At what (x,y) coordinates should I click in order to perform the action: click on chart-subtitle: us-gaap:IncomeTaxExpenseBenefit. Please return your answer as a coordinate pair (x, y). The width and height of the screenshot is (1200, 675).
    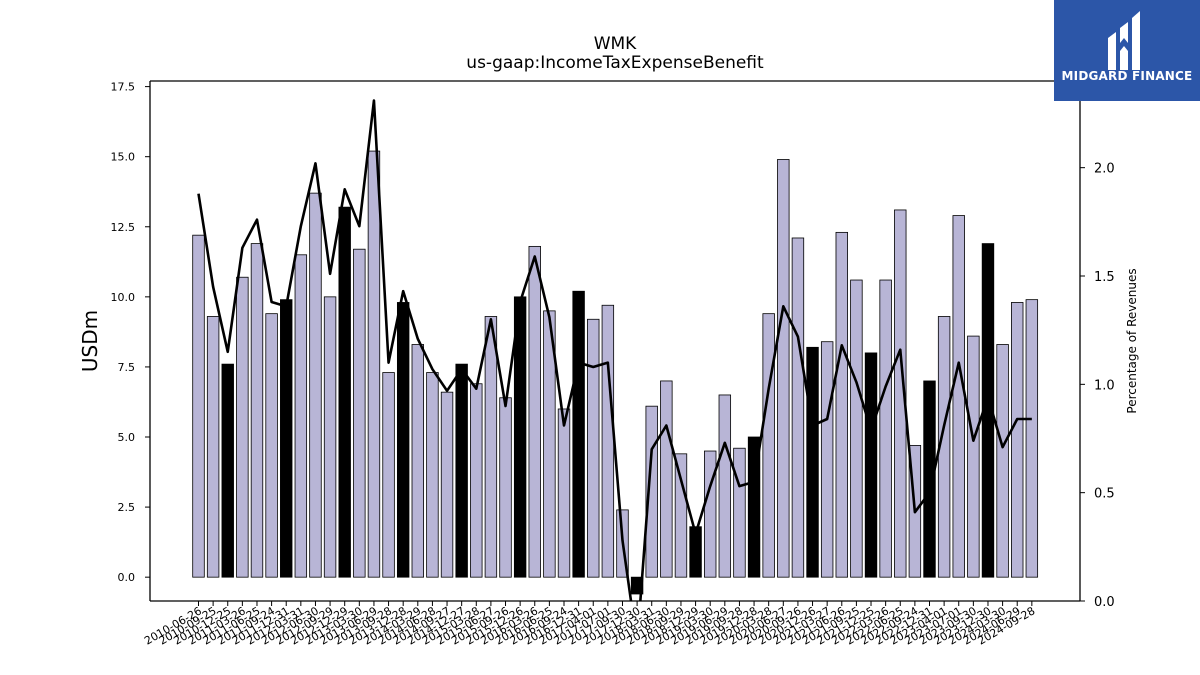
    Looking at the image, I should click on (615, 63).